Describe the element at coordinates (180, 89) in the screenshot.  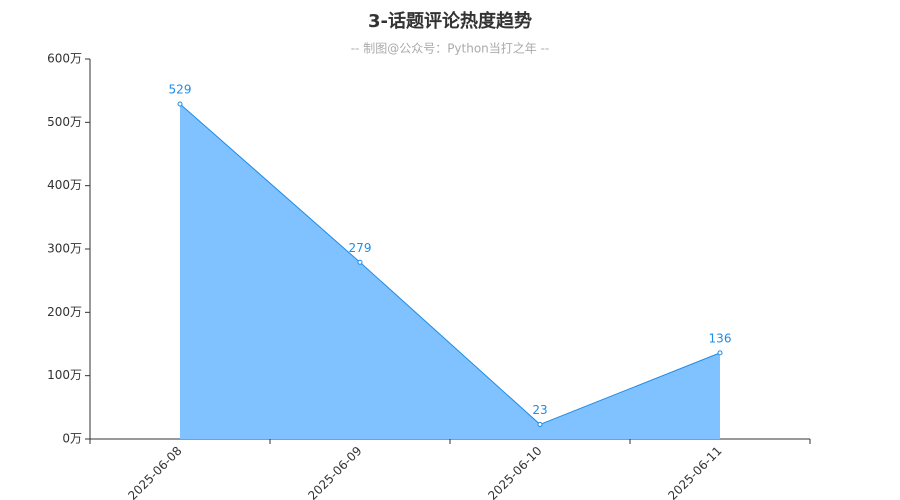
I see `data-label: 529` at that location.